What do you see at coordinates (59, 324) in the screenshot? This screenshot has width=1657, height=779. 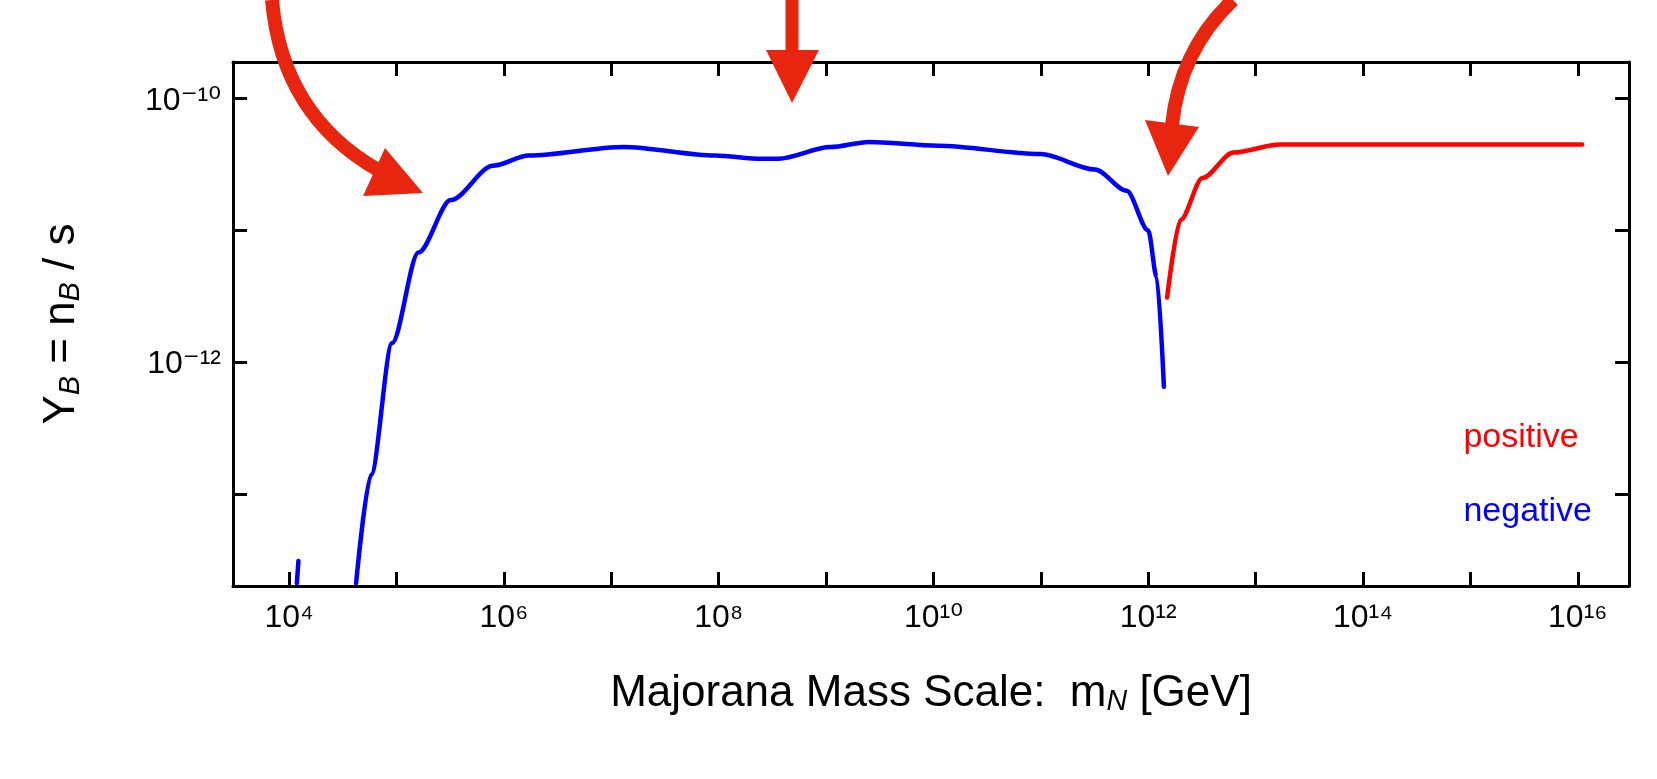 I see `y-axis-title: YB = nB / s` at bounding box center [59, 324].